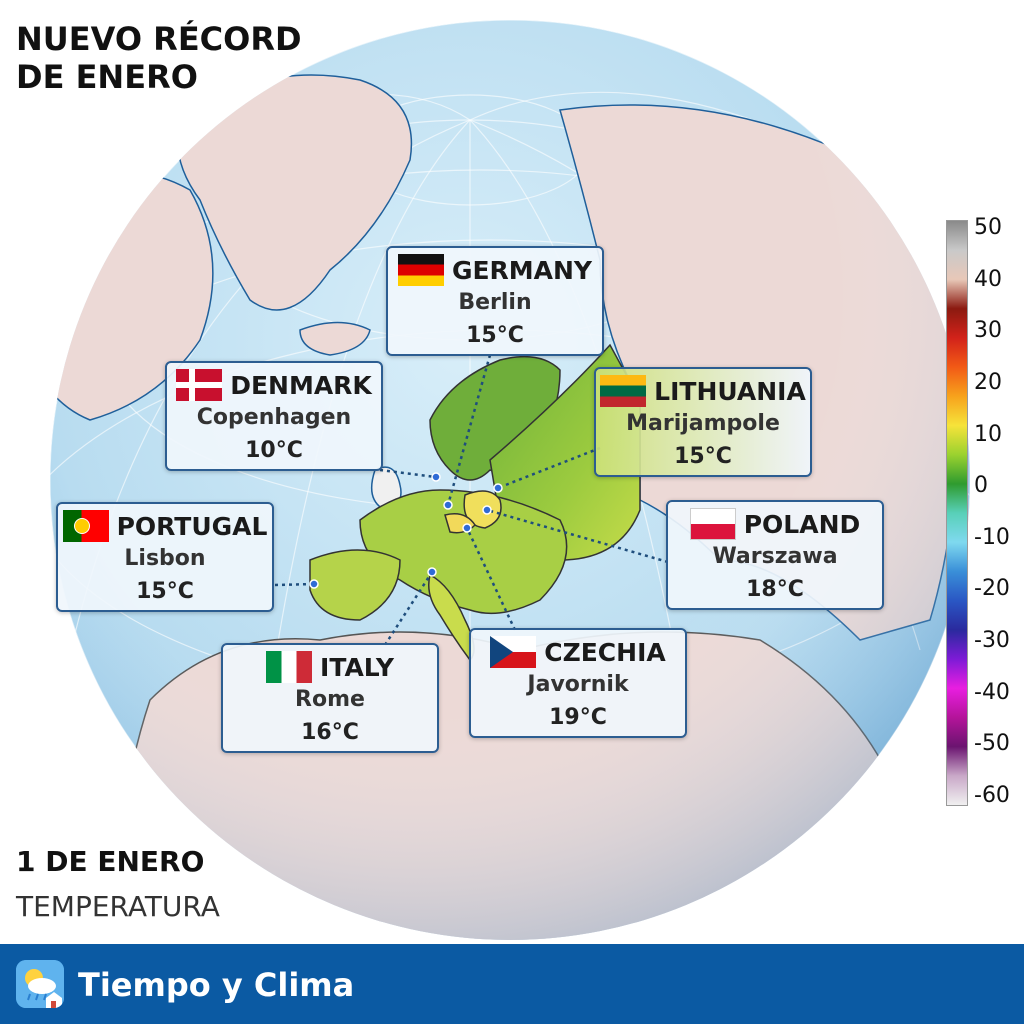  What do you see at coordinates (406, 530) in the screenshot?
I see `city-dots` at bounding box center [406, 530].